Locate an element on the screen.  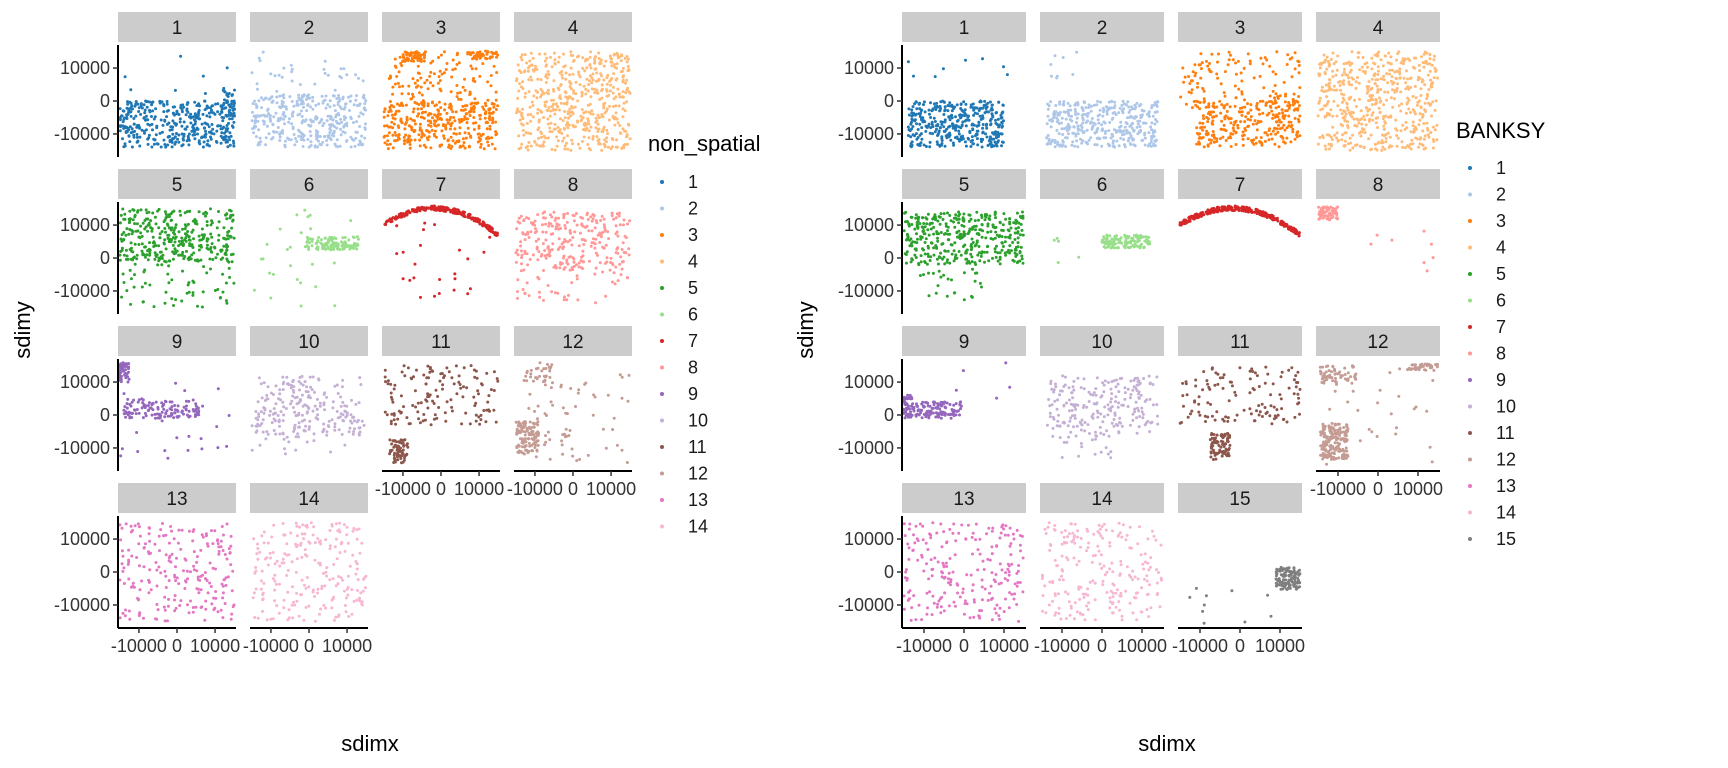
legend-key is located at coordinates (662, 367).